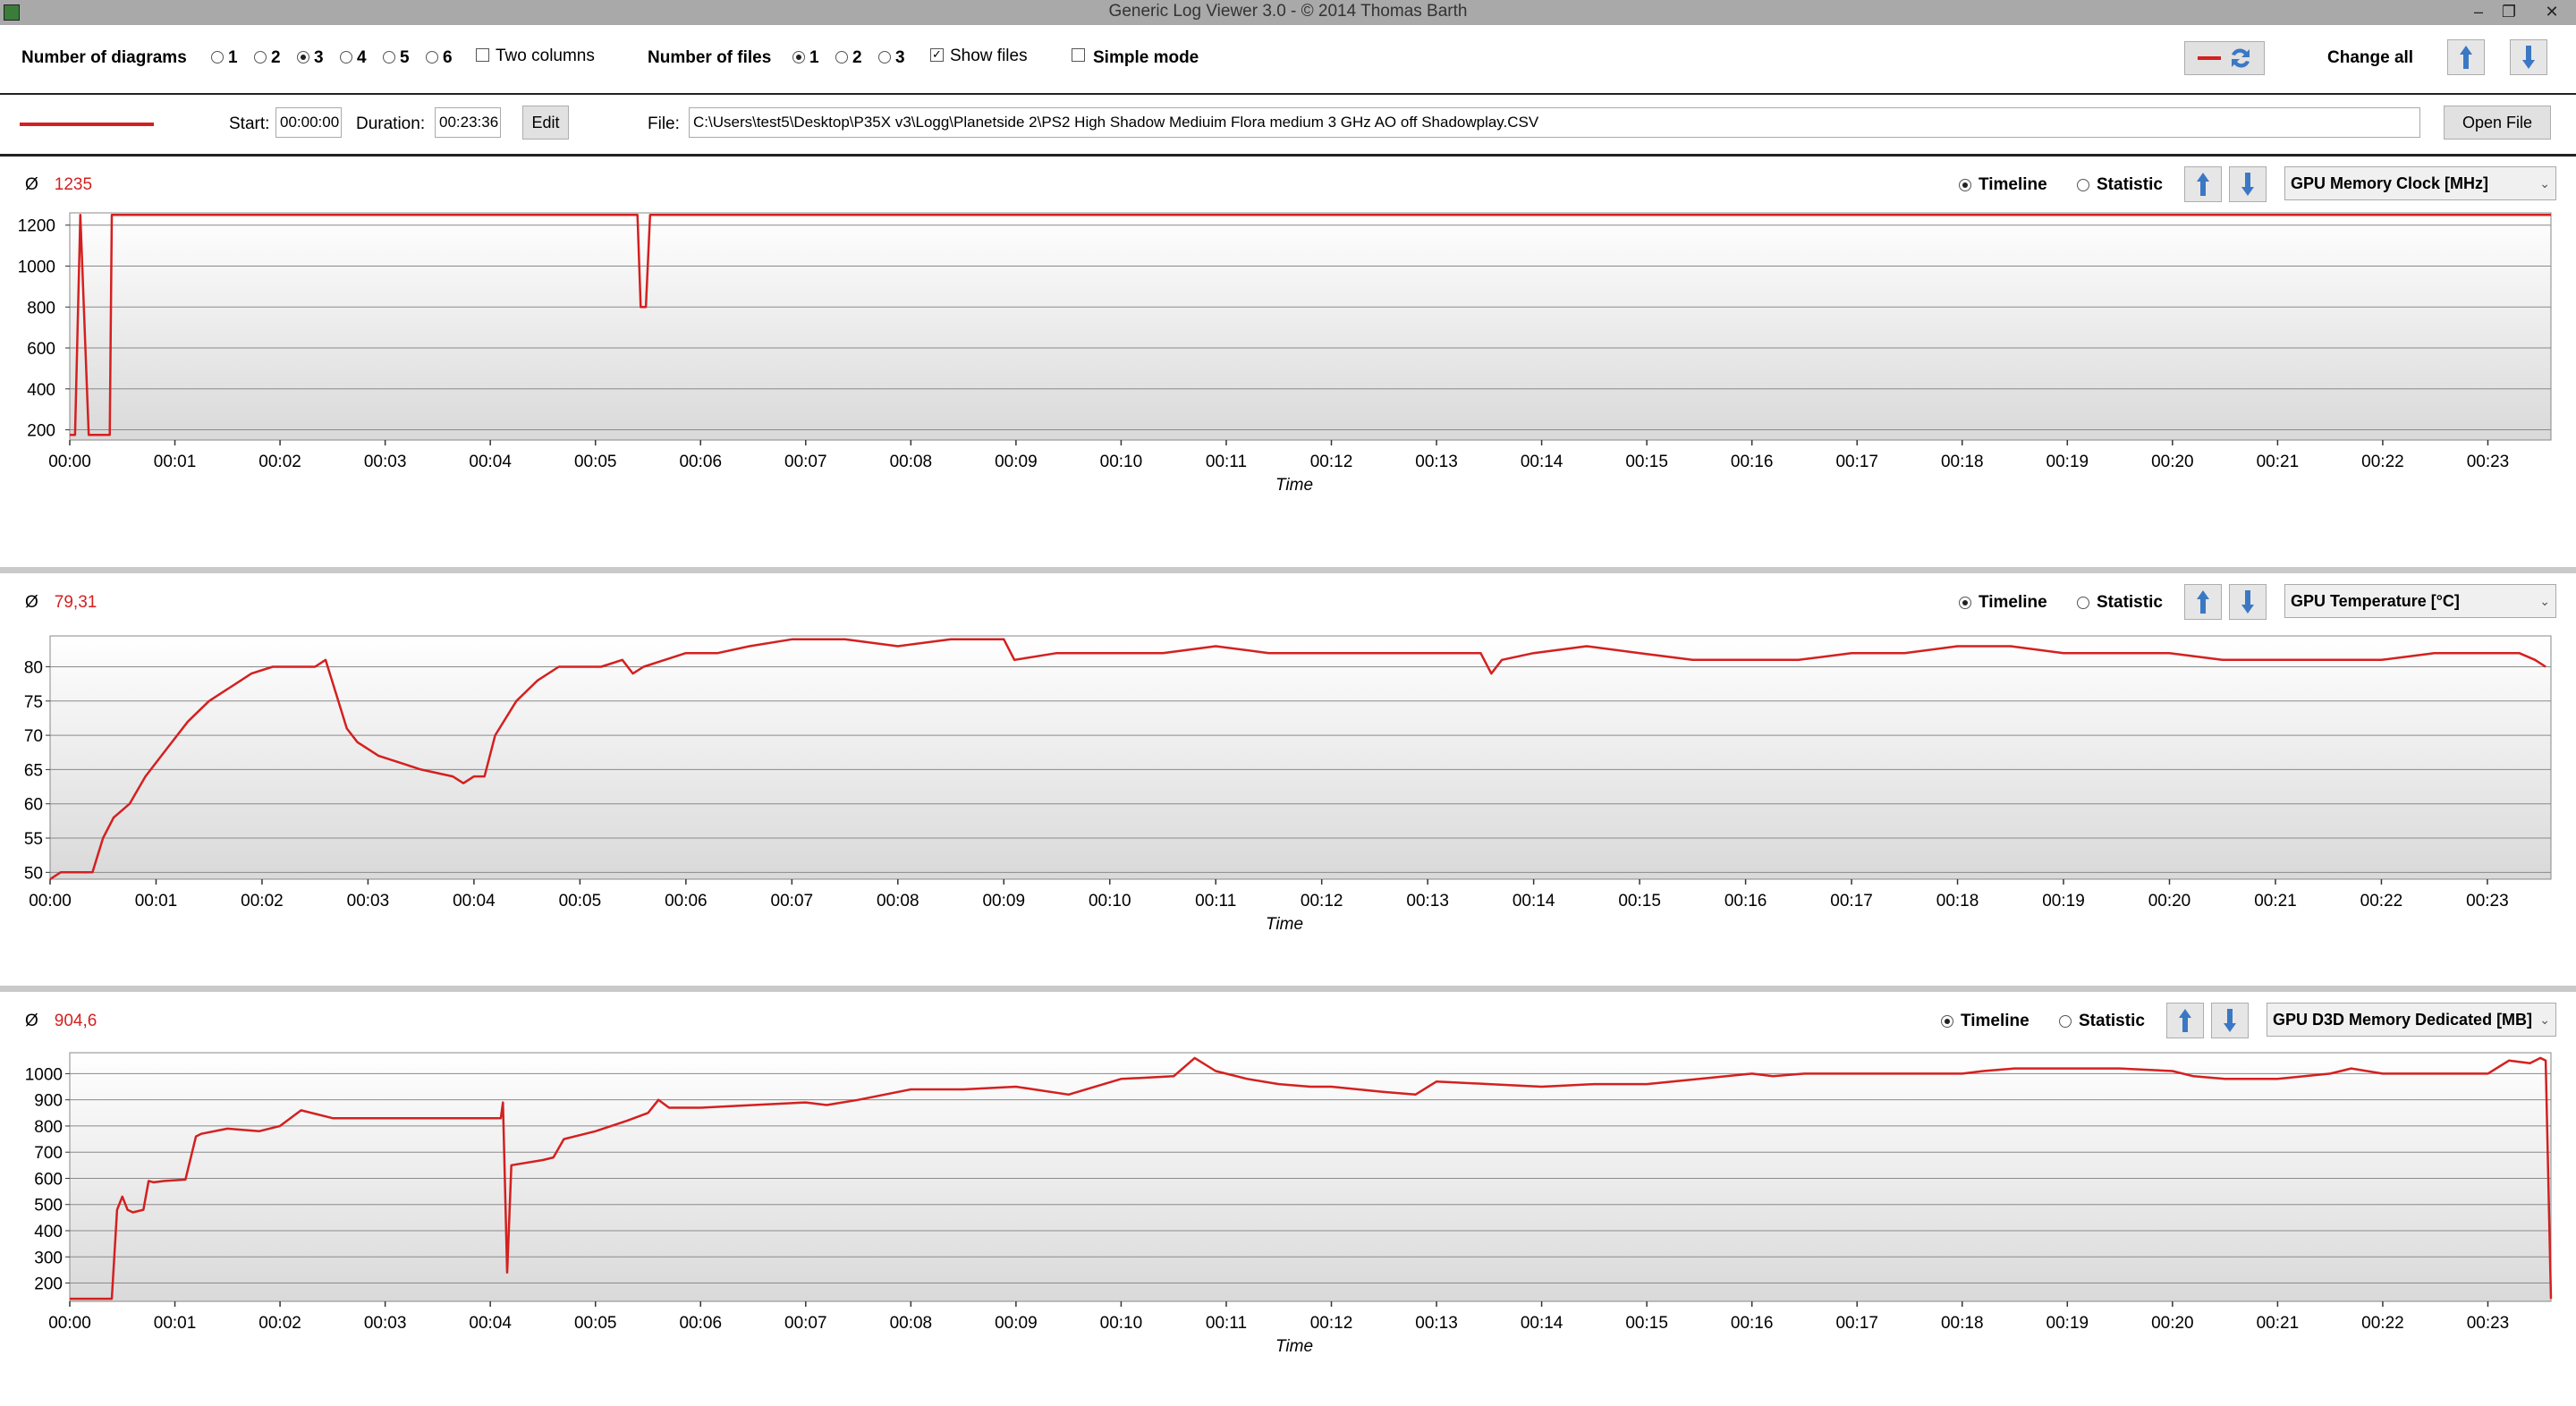  I want to click on move-up-all-button, so click(2466, 57).